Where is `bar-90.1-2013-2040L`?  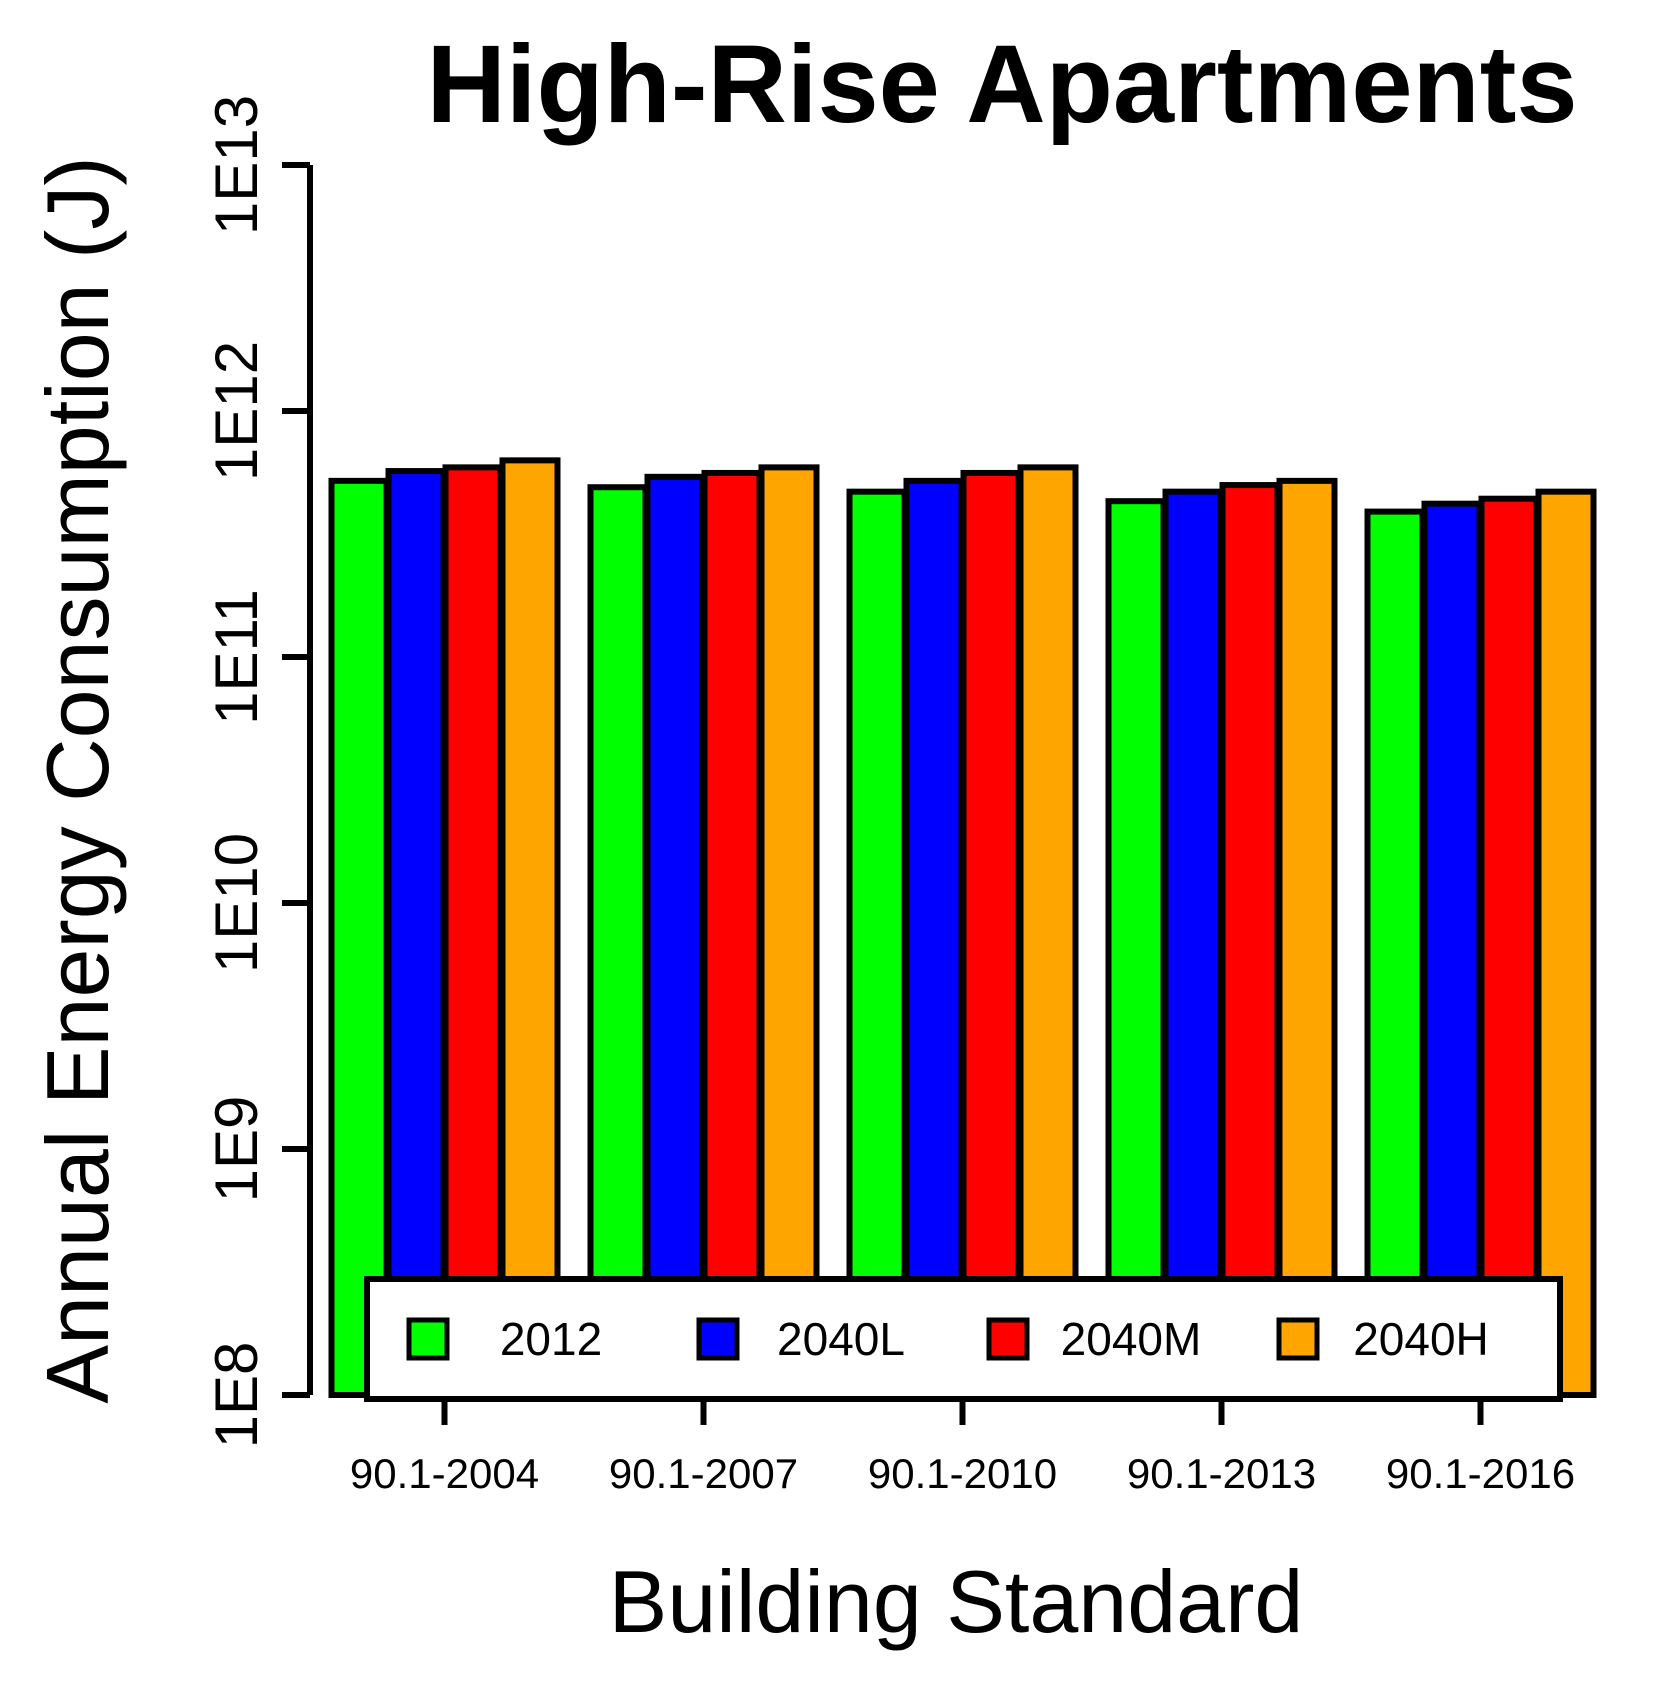
bar-90.1-2013-2040L is located at coordinates (1193, 943).